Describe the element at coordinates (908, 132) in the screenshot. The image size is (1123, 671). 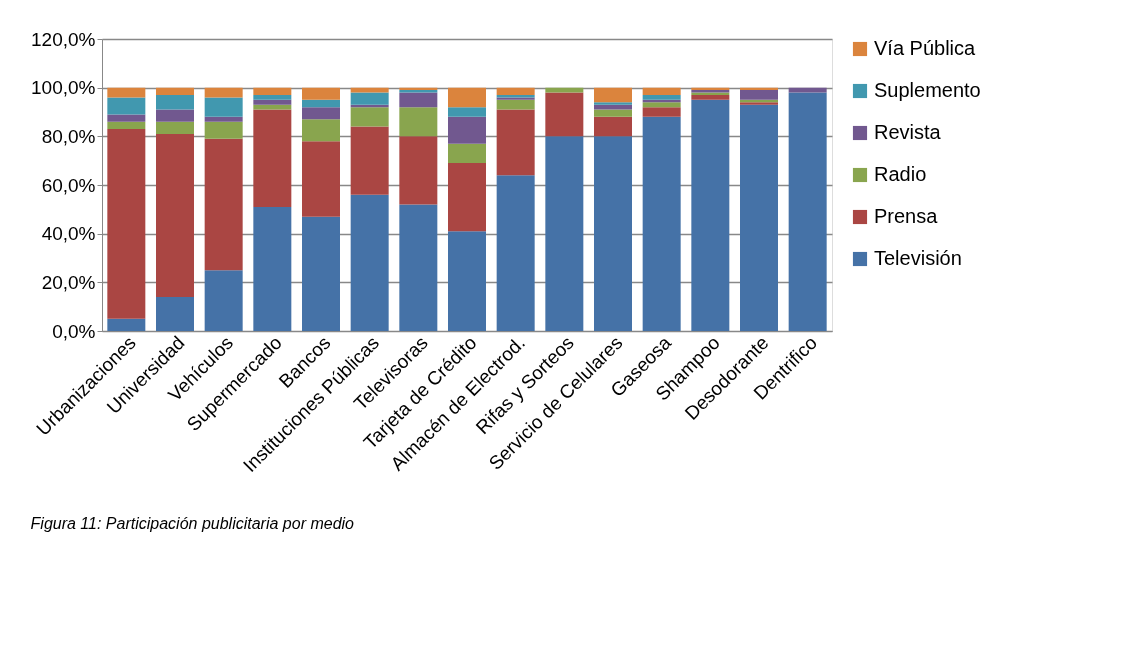
I see `legend-label: Revista` at that location.